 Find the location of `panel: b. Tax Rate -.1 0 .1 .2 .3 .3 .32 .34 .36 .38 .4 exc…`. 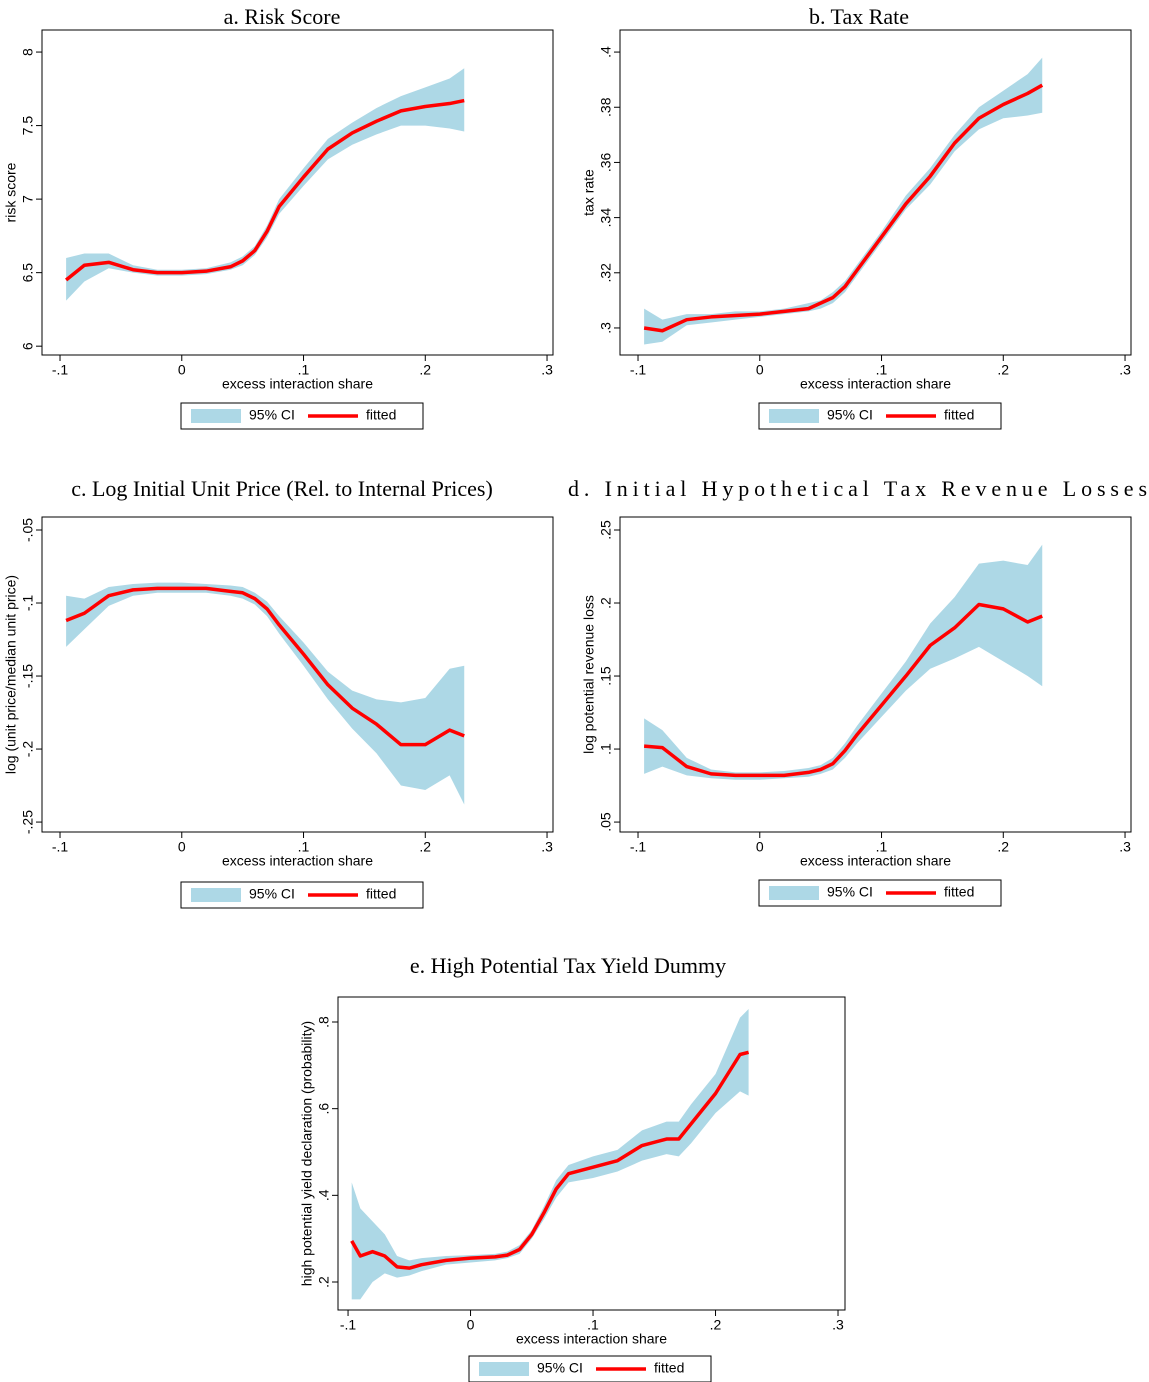

panel: b. Tax Rate -.1 0 .1 .2 .3 .3 .32 .34 .36 .38 .4 exc… is located at coordinates (856, 217).